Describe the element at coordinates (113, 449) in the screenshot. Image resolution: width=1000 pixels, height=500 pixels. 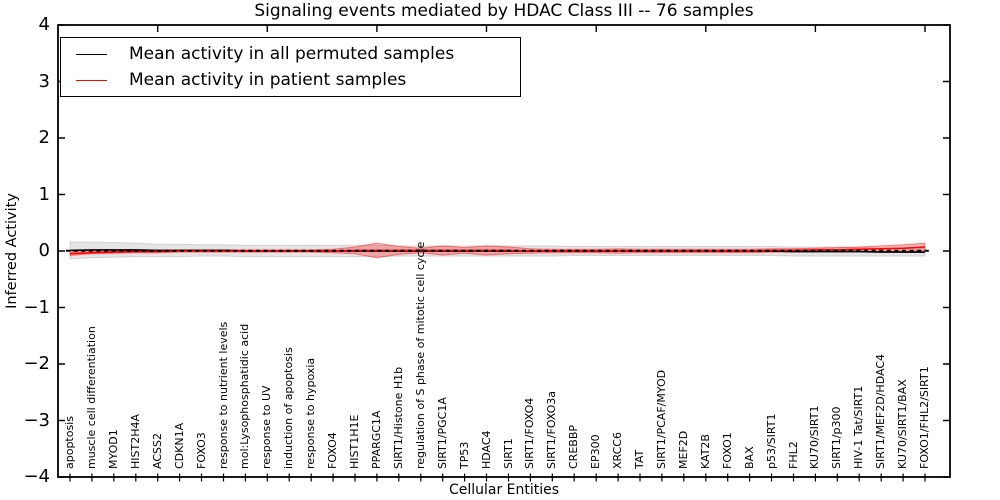
I see `x-tick-label: MYOD1` at that location.